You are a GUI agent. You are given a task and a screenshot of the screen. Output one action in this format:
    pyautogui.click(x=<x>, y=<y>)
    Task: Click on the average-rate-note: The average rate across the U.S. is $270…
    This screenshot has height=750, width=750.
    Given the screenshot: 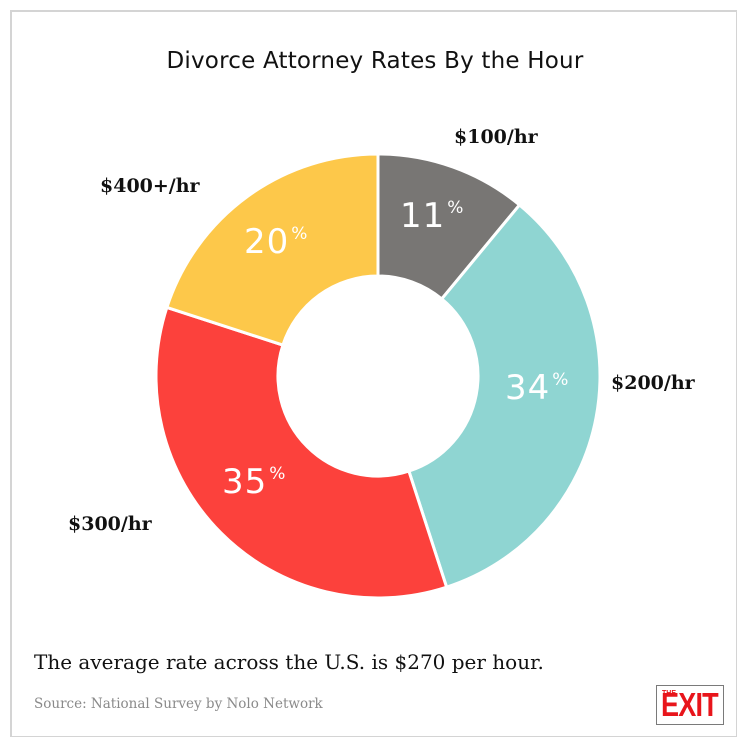 What is the action you would take?
    pyautogui.click(x=289, y=662)
    